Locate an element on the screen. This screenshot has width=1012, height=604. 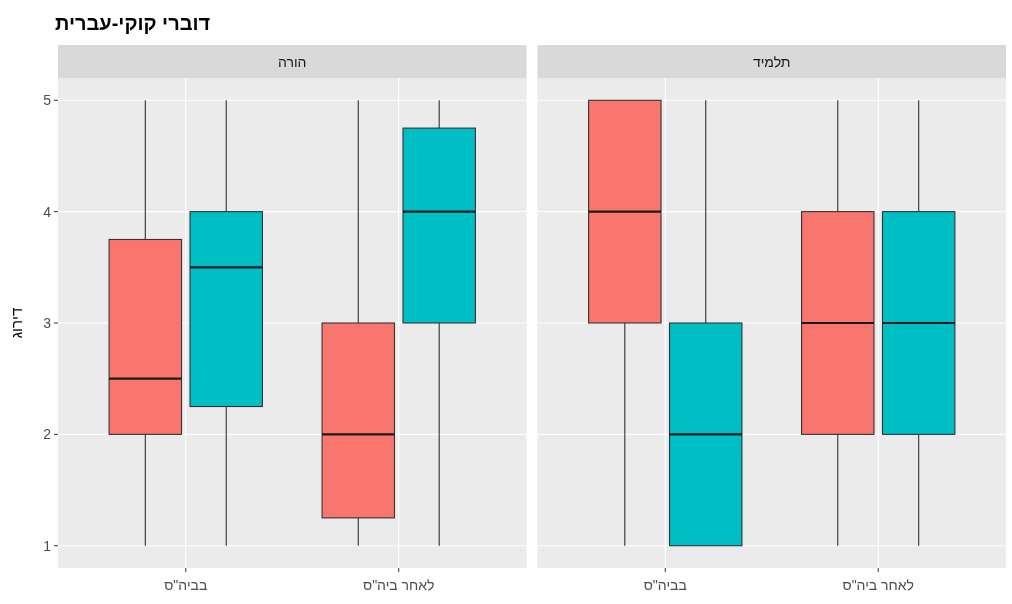
y-tick-label: 2 is located at coordinates (47, 434).